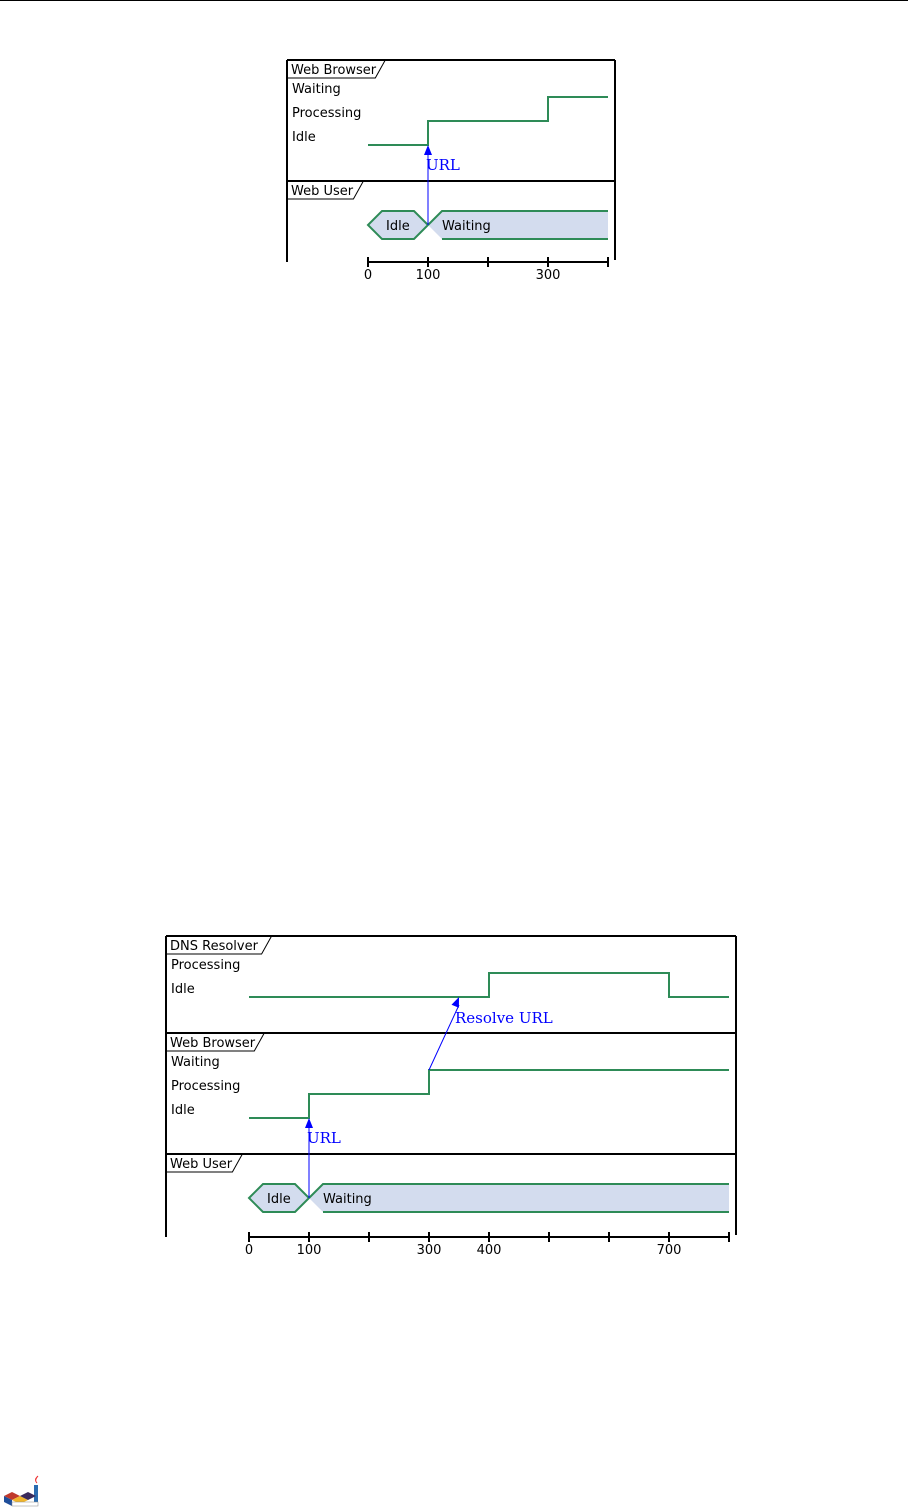 The image size is (908, 1510). Describe the element at coordinates (454, 0) in the screenshot. I see `page-top-rule` at that location.